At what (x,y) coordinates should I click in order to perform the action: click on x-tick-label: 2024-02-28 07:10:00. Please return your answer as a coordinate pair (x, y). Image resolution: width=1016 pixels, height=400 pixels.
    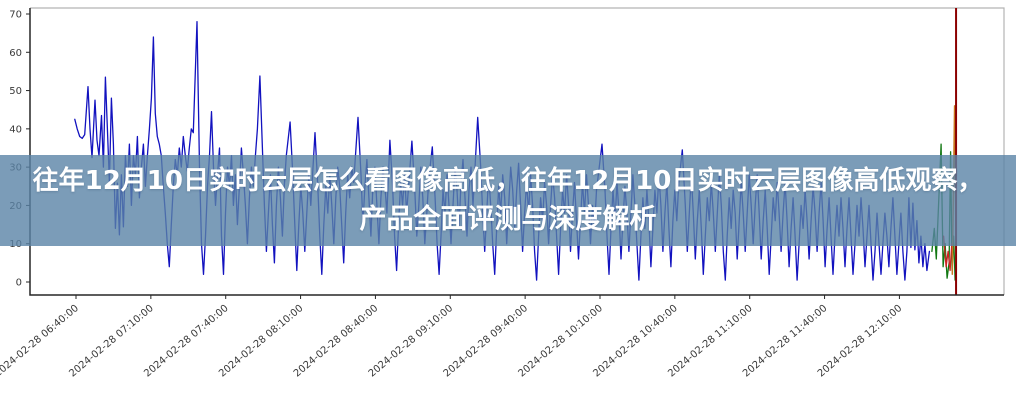
    Looking at the image, I should click on (111, 341).